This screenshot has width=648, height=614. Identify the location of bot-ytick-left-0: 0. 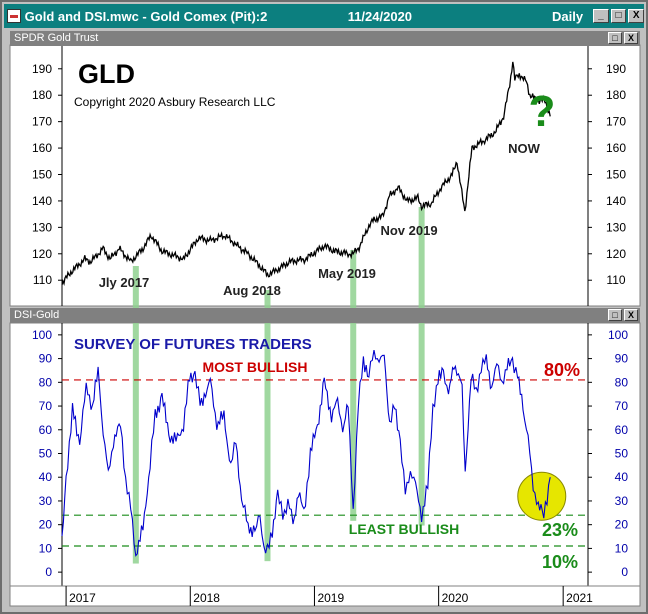
(48, 572).